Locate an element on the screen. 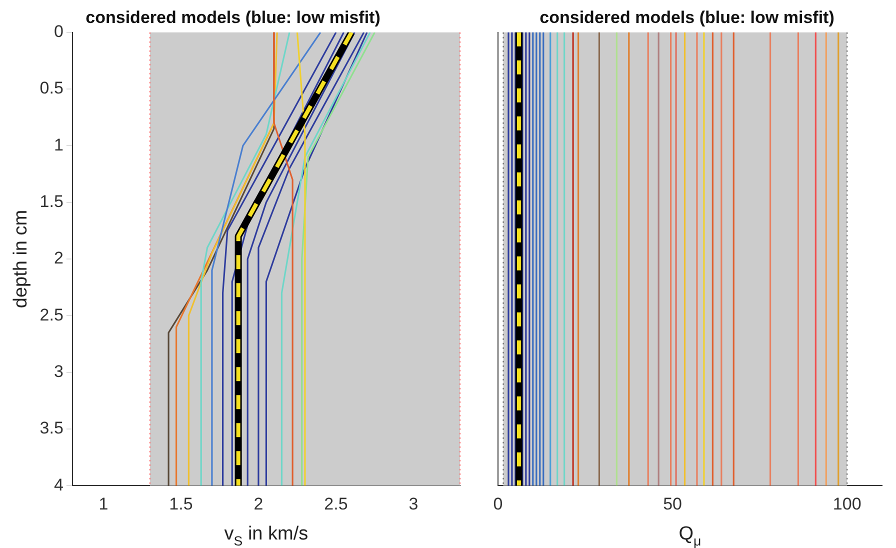  y-tick-label: 3 is located at coordinates (59, 371).